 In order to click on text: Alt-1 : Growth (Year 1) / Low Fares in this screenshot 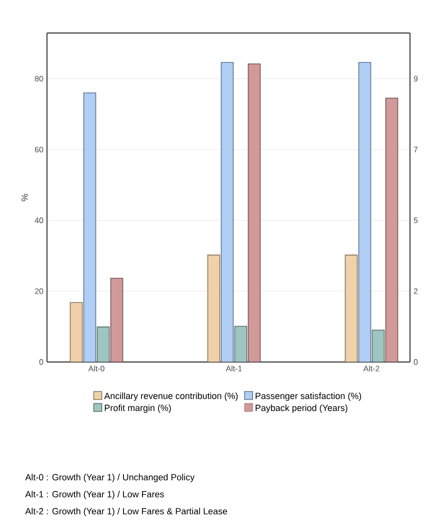, I will do `click(94, 495)`.